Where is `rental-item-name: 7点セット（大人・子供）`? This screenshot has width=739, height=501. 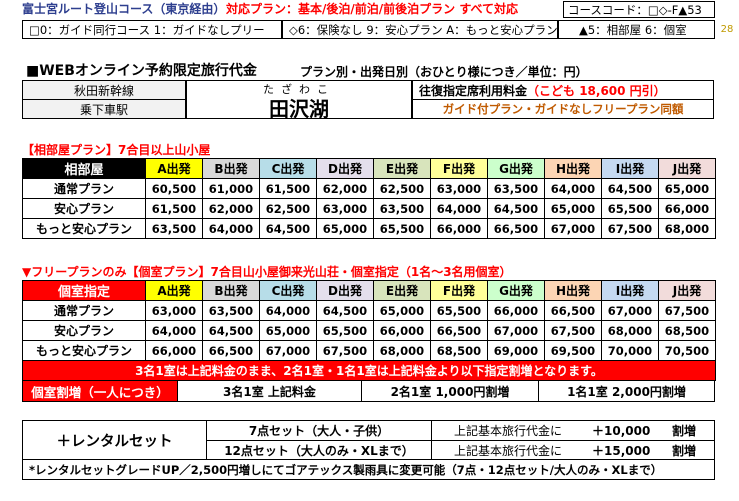 rental-item-name: 7点セット（大人・子供） is located at coordinates (319, 430).